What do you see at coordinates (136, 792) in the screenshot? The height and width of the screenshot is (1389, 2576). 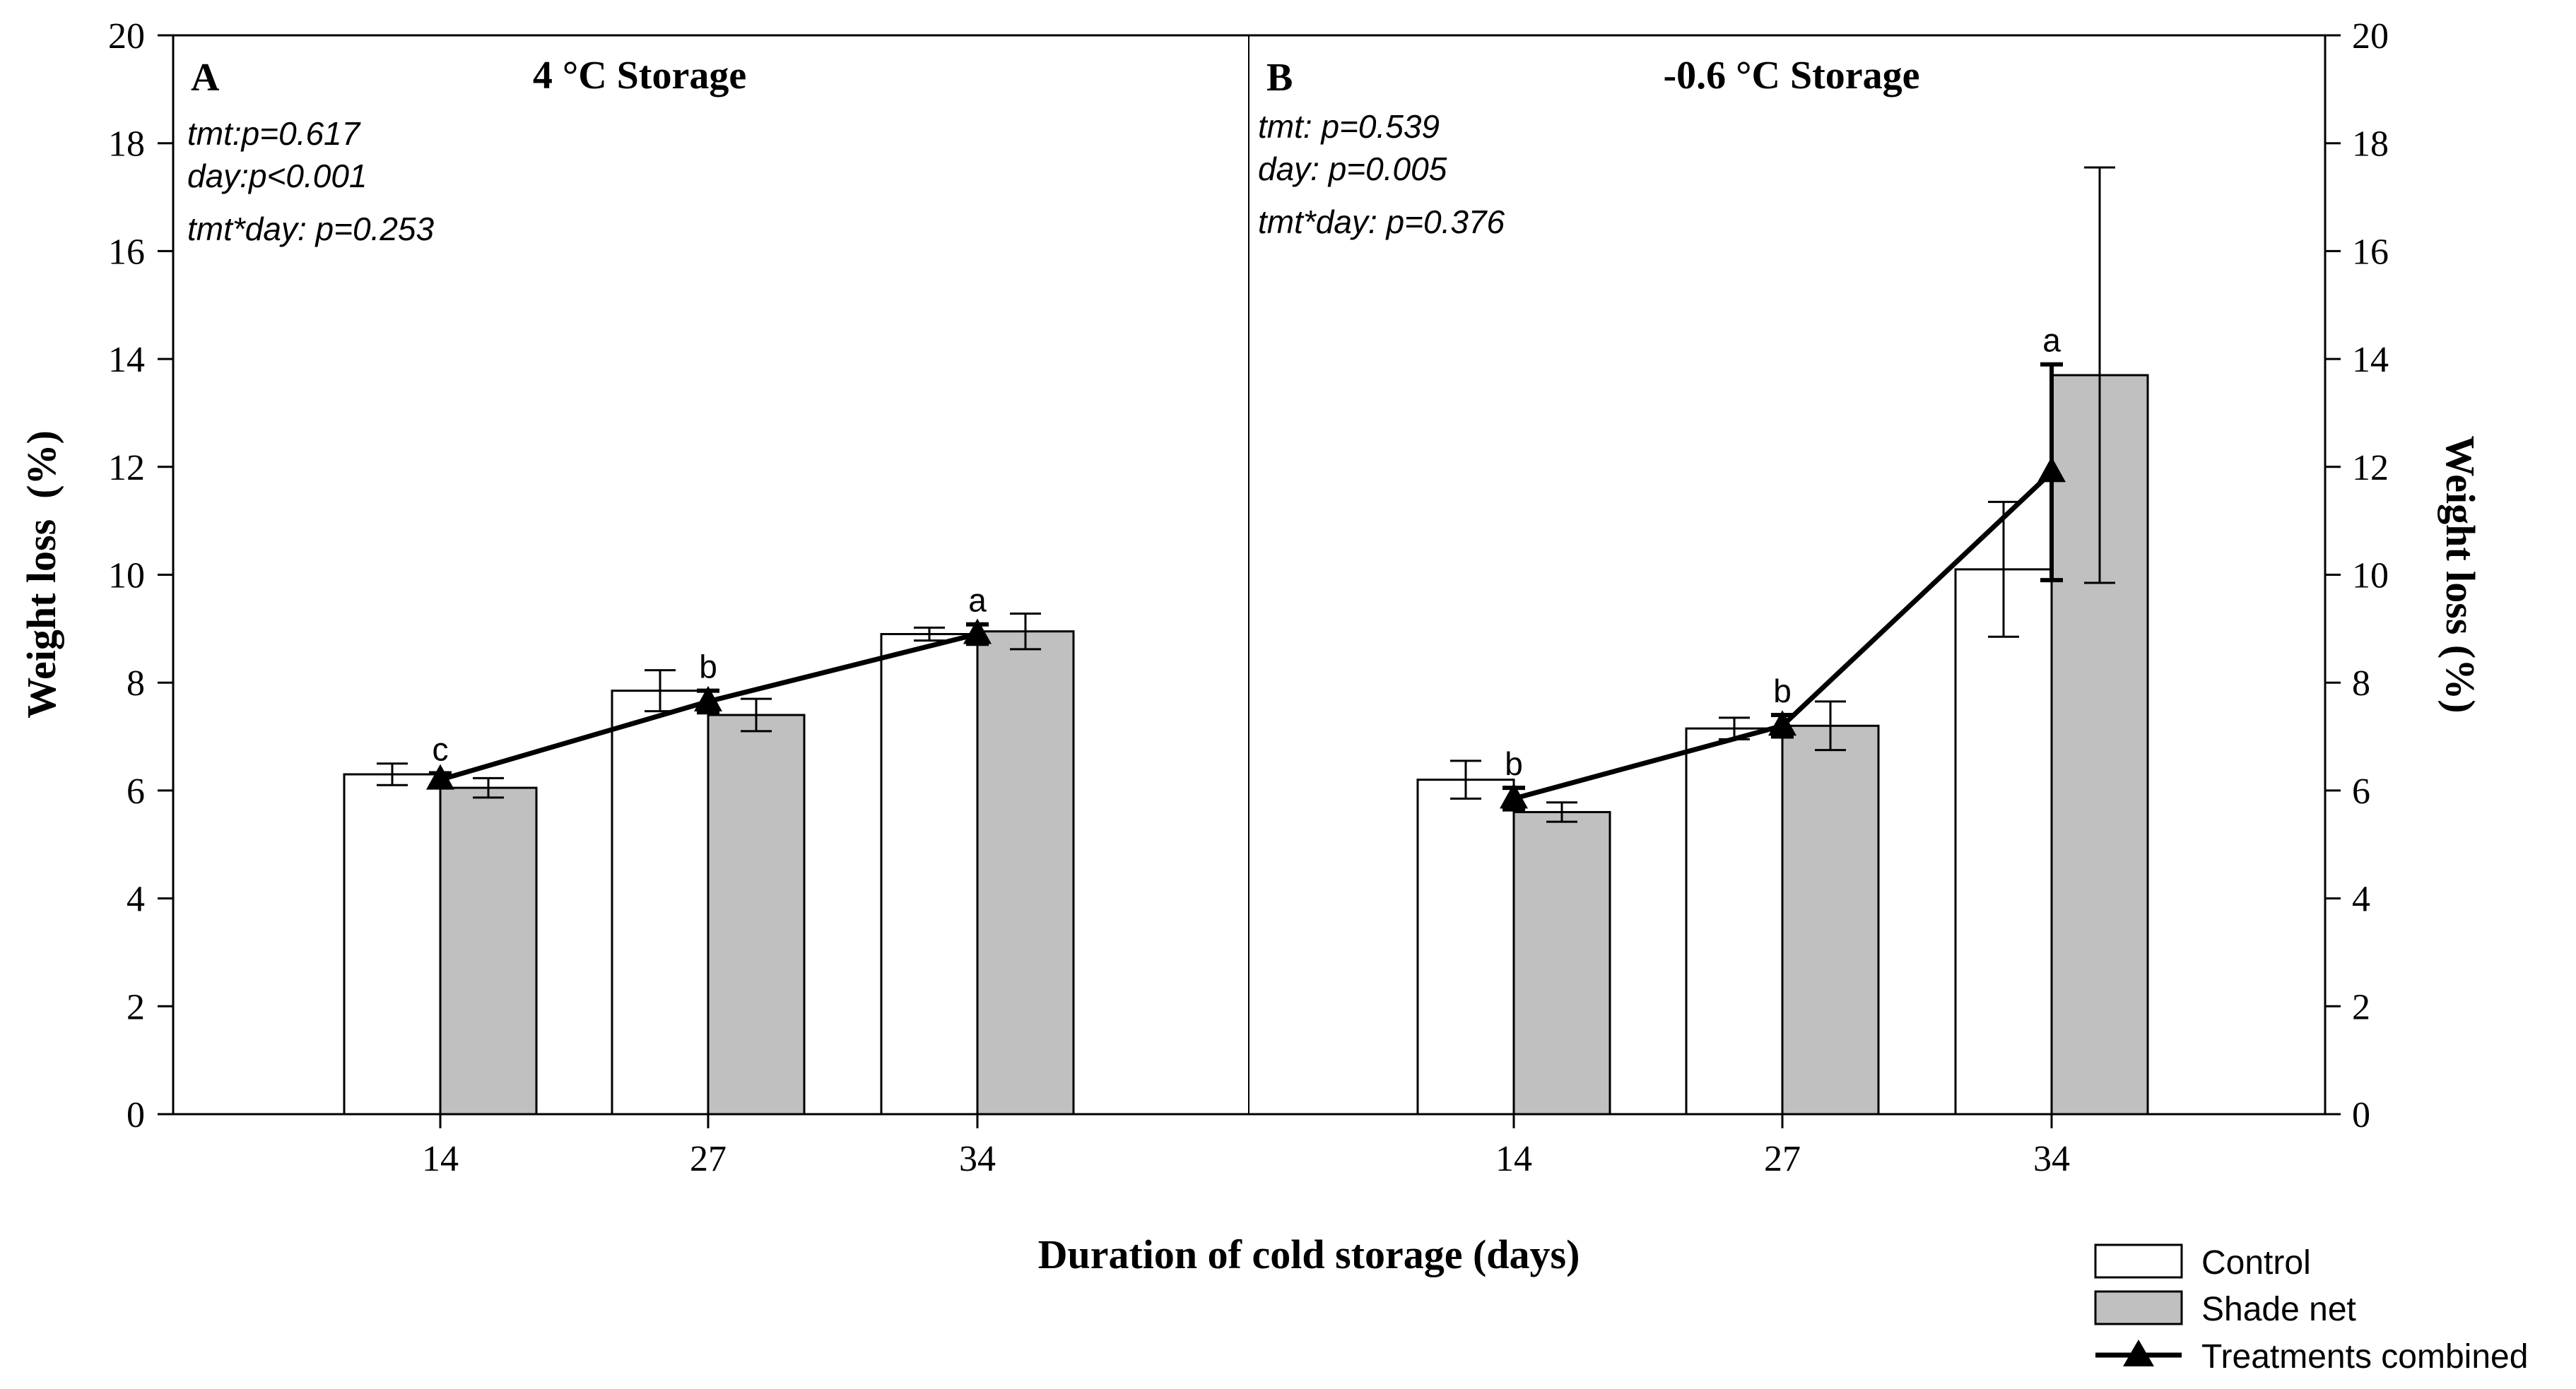 I see `y-tick-label-left: 6` at bounding box center [136, 792].